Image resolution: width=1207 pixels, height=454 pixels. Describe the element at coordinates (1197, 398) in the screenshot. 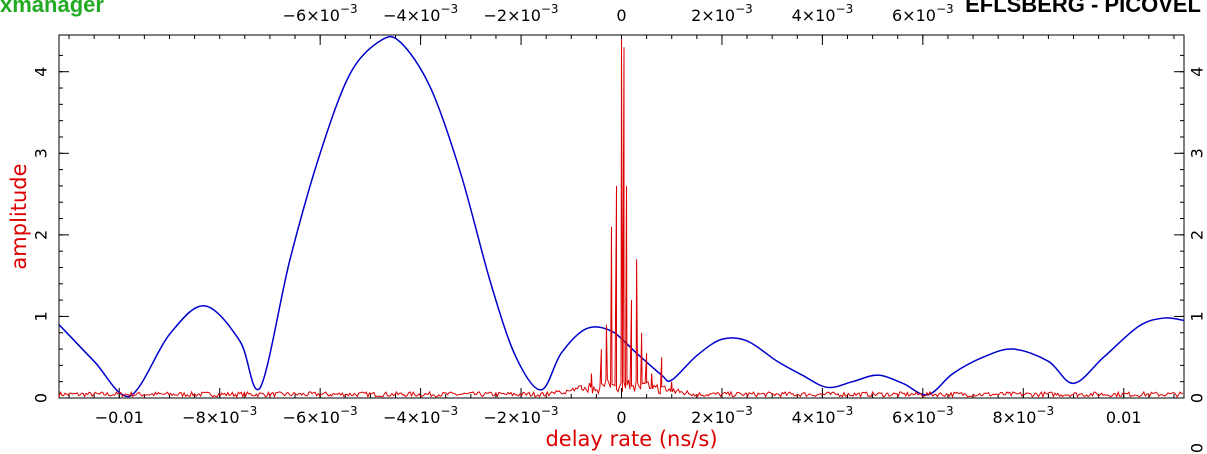

I see `y-tick-label-right: 0` at that location.